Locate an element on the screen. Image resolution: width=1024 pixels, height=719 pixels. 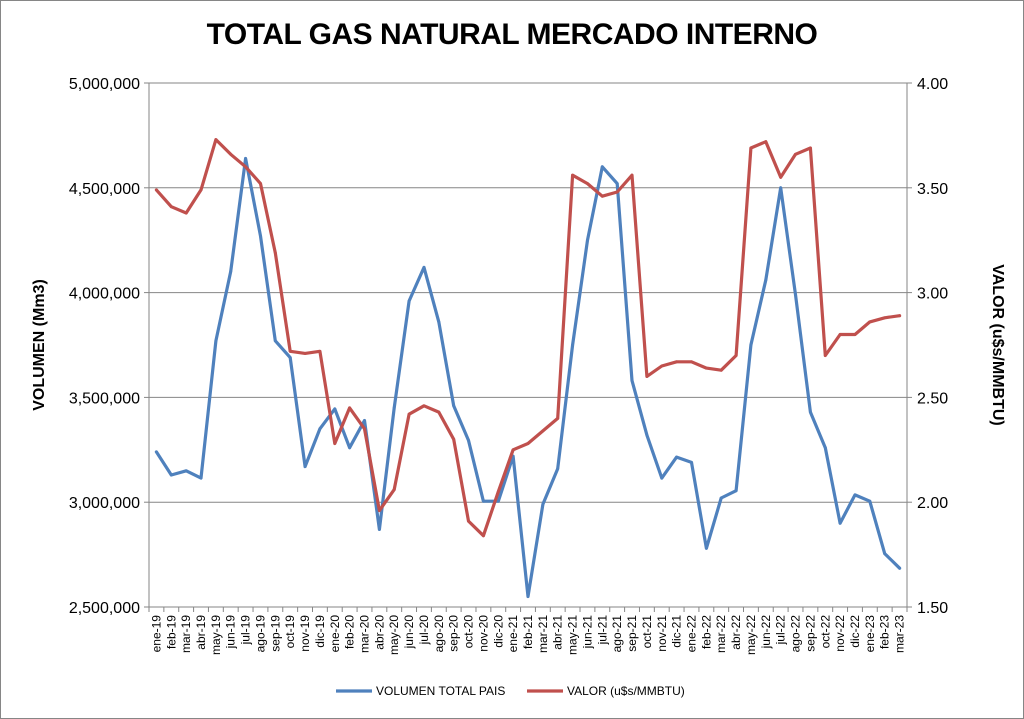
x-tick-label: may-22 is located at coordinates (751, 635).